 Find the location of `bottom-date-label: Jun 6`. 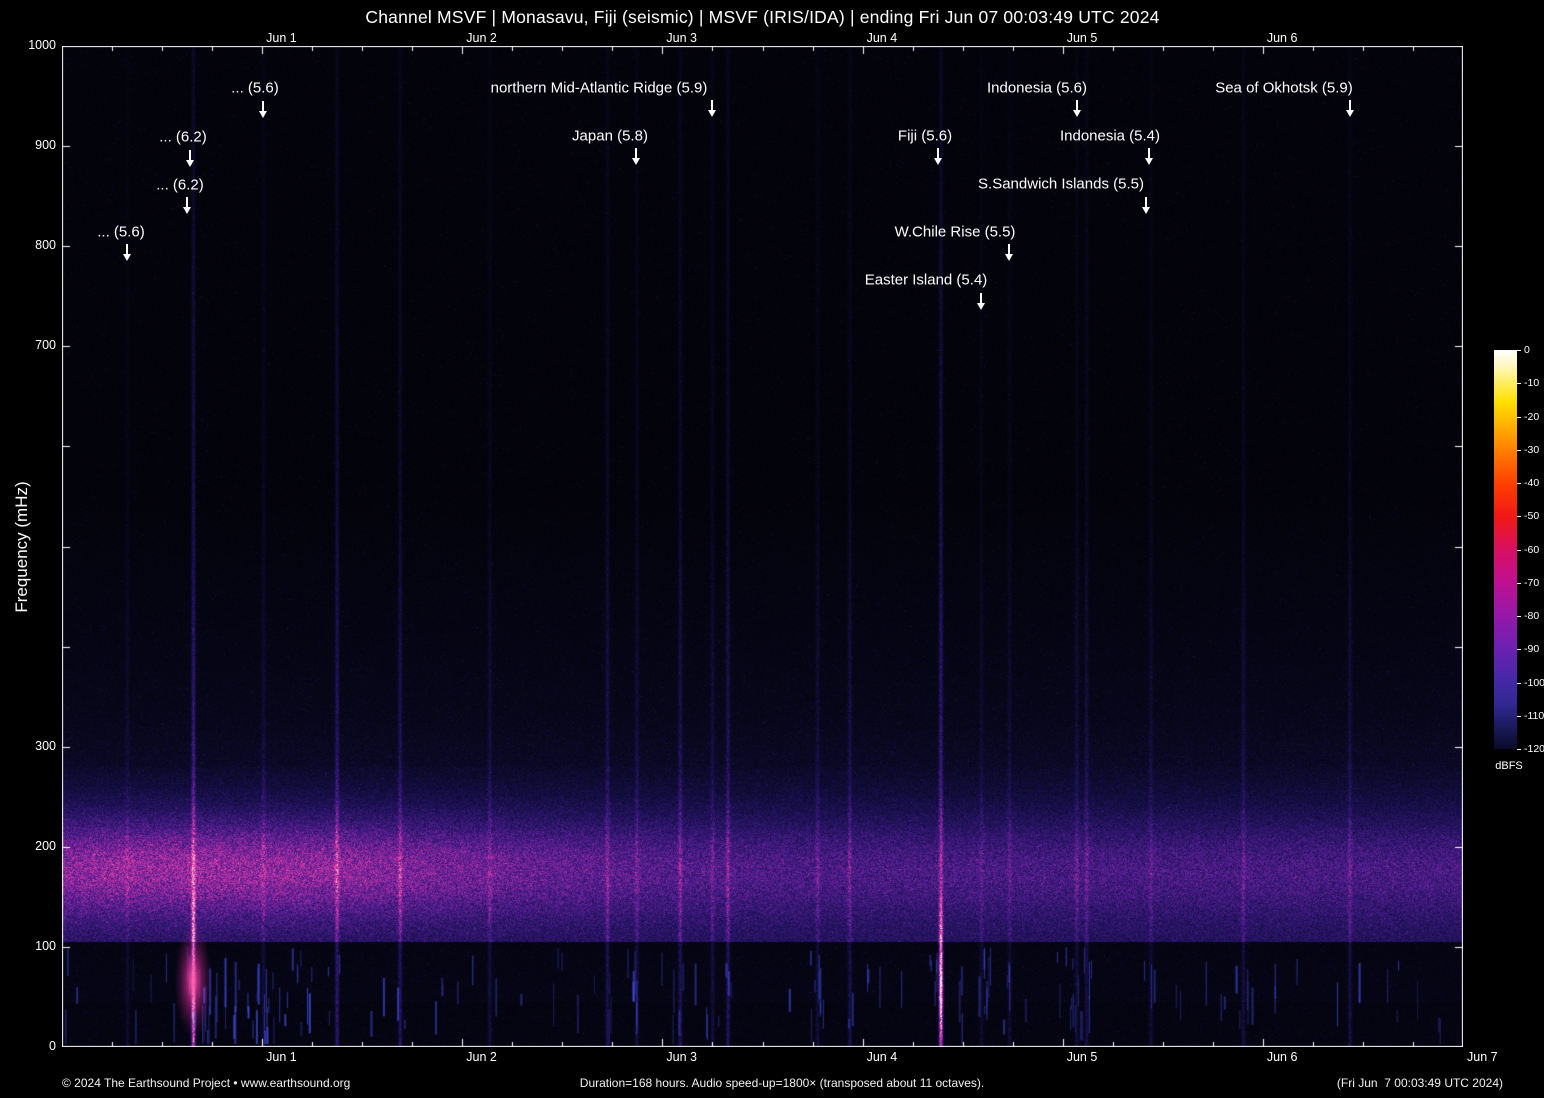

bottom-date-label: Jun 6 is located at coordinates (1282, 1057).